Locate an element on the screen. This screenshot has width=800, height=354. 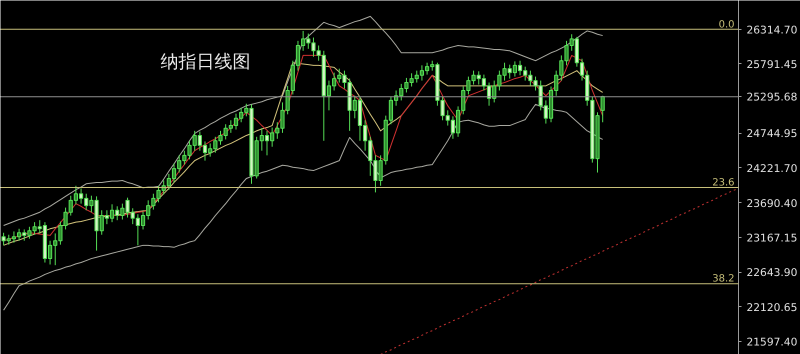
text: 纳指日线图 is located at coordinates (205, 62).